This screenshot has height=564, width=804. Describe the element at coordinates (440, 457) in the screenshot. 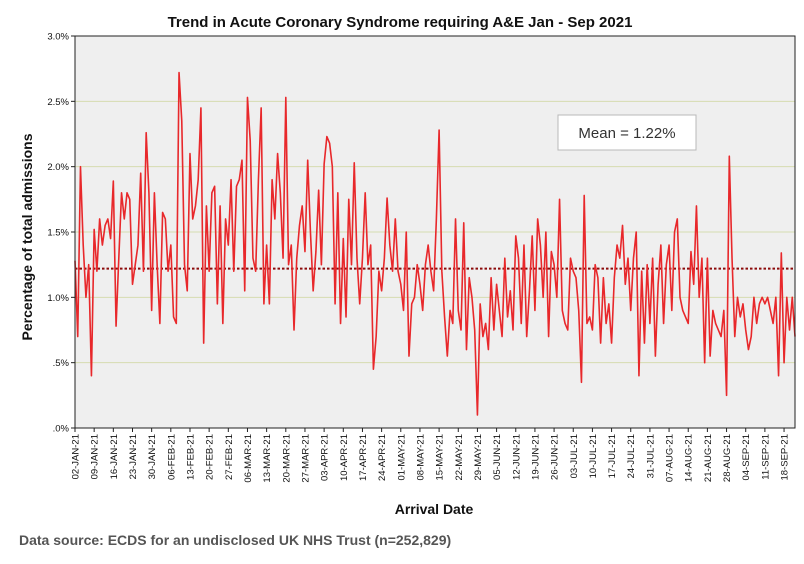

I see `x-tick-label: 15-MAY-21` at that location.